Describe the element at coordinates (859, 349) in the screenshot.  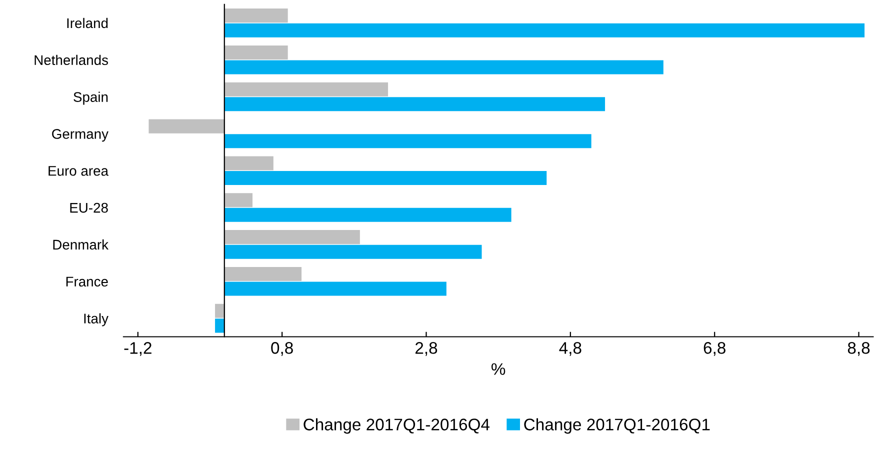
I see `x-tick-label: 8,8` at that location.